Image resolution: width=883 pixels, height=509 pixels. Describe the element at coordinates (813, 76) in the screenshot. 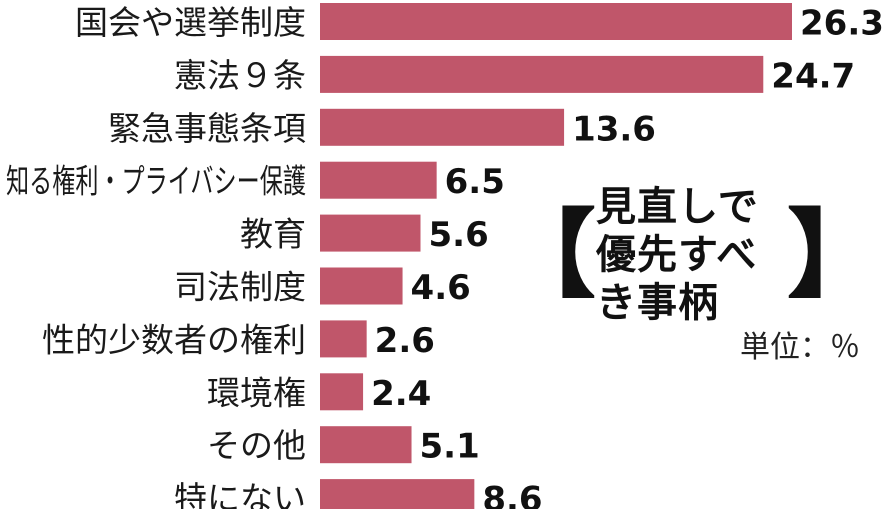

I see `value-label: 24.7` at that location.